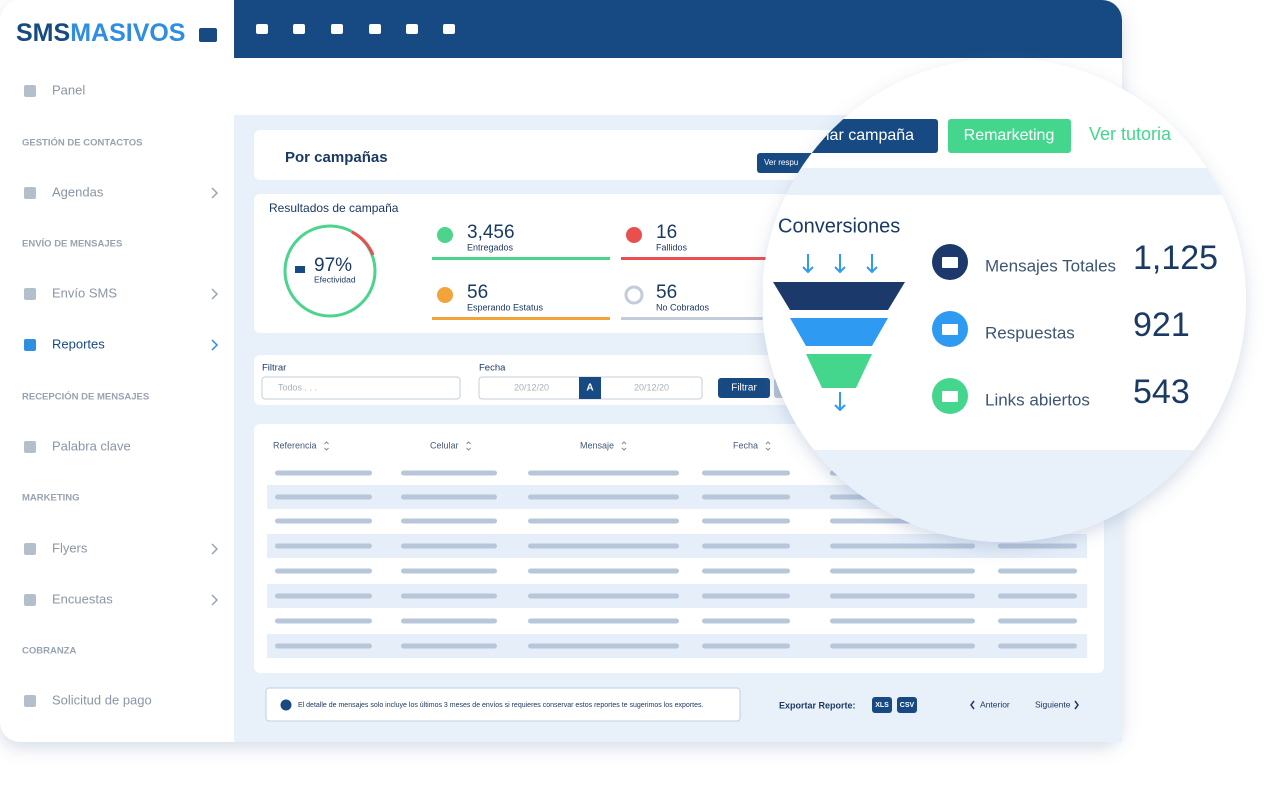 The width and height of the screenshot is (1274, 800). What do you see at coordinates (1130, 134) in the screenshot?
I see `mag-link: Ver tutoria` at bounding box center [1130, 134].